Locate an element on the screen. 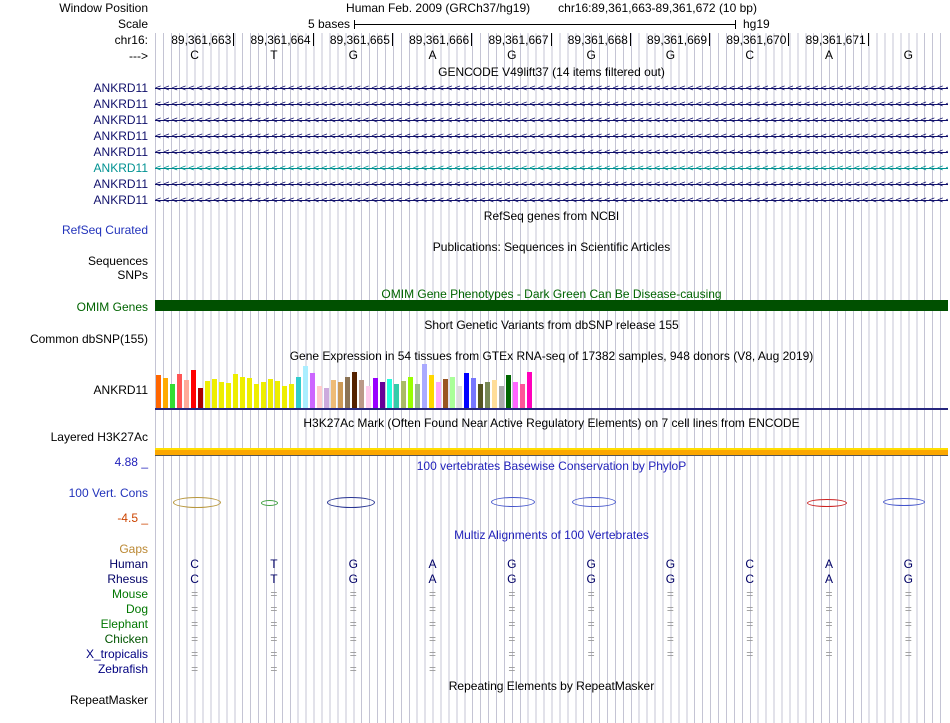  track-label-gtex-gene: ANKRD11 is located at coordinates (120, 390).